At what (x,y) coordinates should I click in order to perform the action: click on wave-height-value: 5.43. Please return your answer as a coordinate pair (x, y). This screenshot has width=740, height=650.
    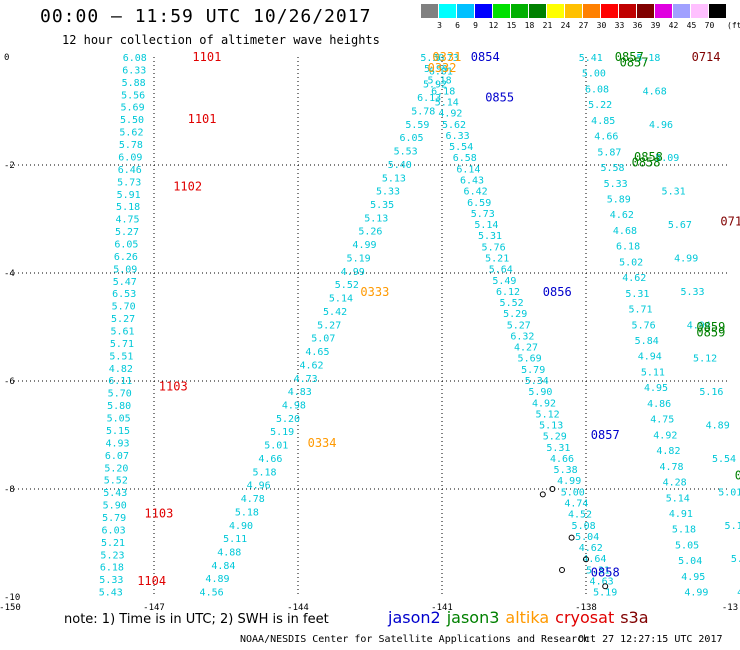
    Looking at the image, I should click on (115, 493).